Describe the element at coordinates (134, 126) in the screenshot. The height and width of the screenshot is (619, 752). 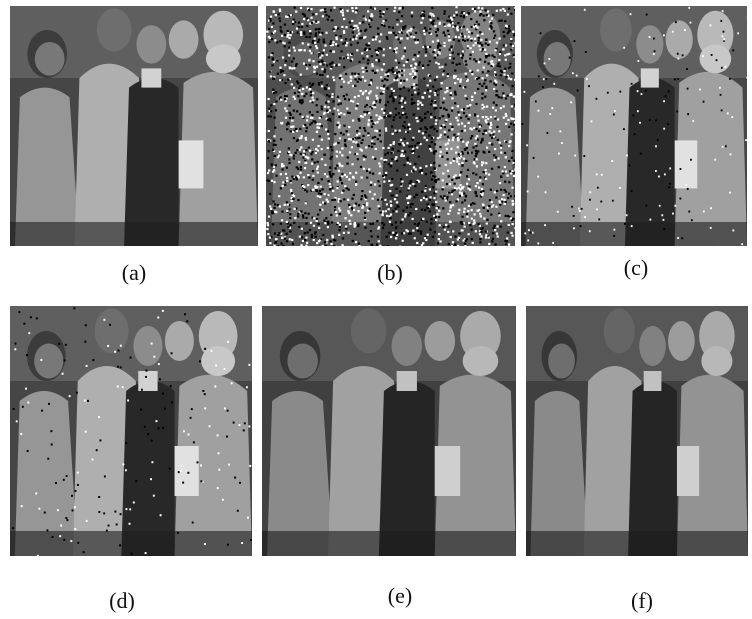
I see `panel-a-image` at that location.